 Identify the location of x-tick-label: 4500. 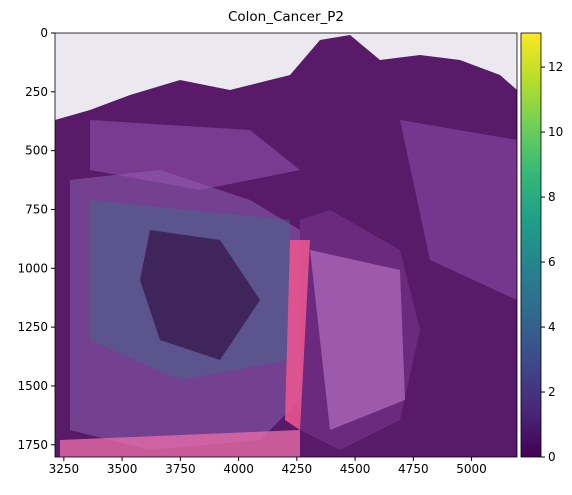
(355, 469).